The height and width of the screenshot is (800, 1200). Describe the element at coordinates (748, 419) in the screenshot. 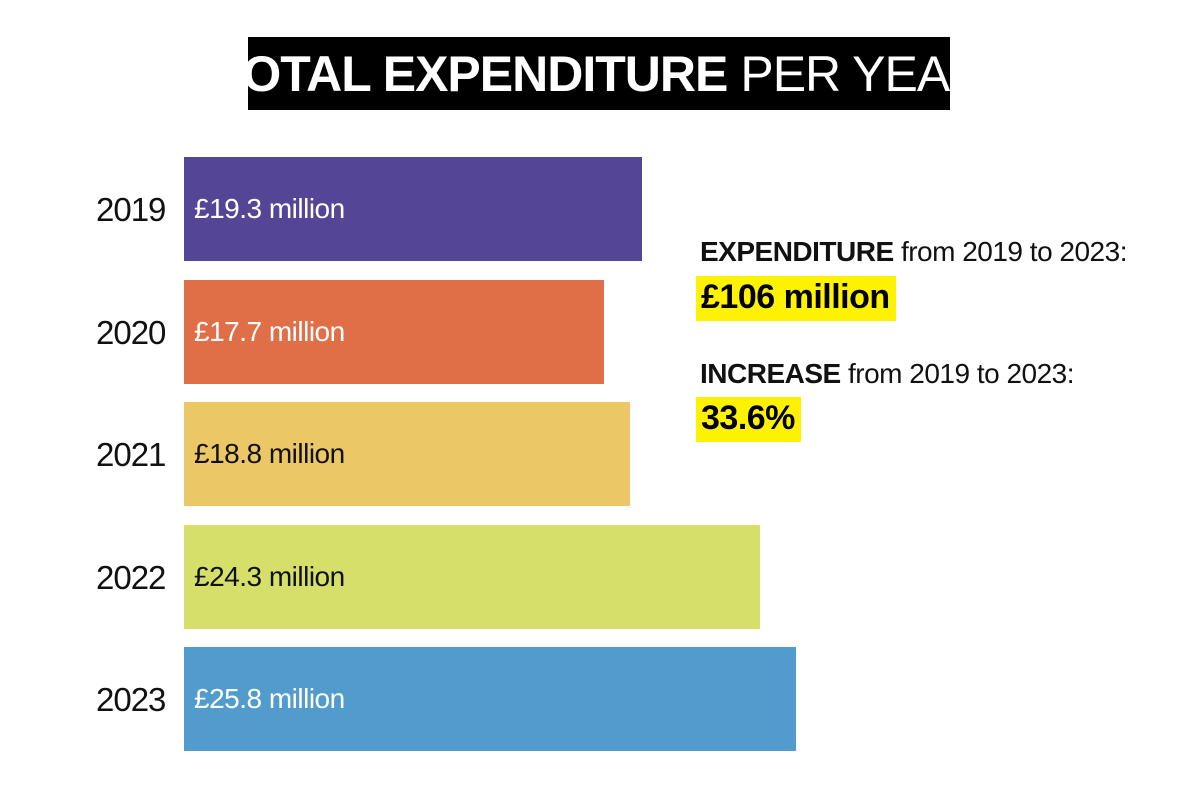

I see `increase-stat-value: 33.6%` at that location.